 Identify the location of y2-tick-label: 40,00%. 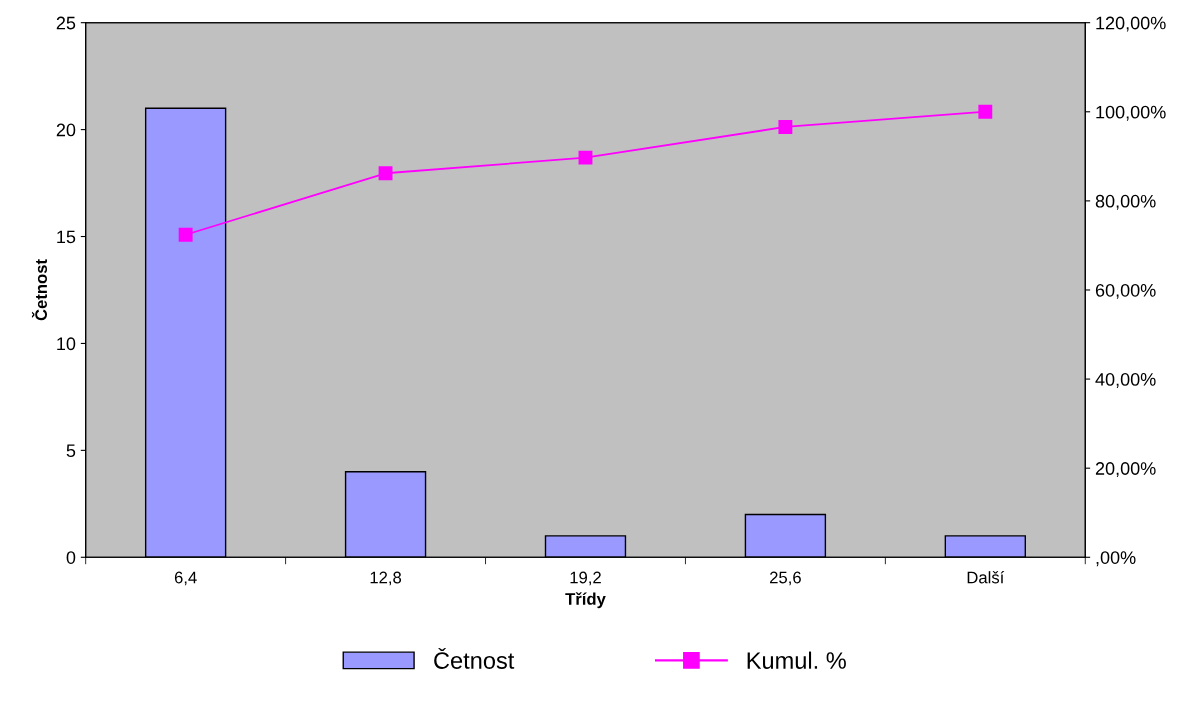
(1125, 380).